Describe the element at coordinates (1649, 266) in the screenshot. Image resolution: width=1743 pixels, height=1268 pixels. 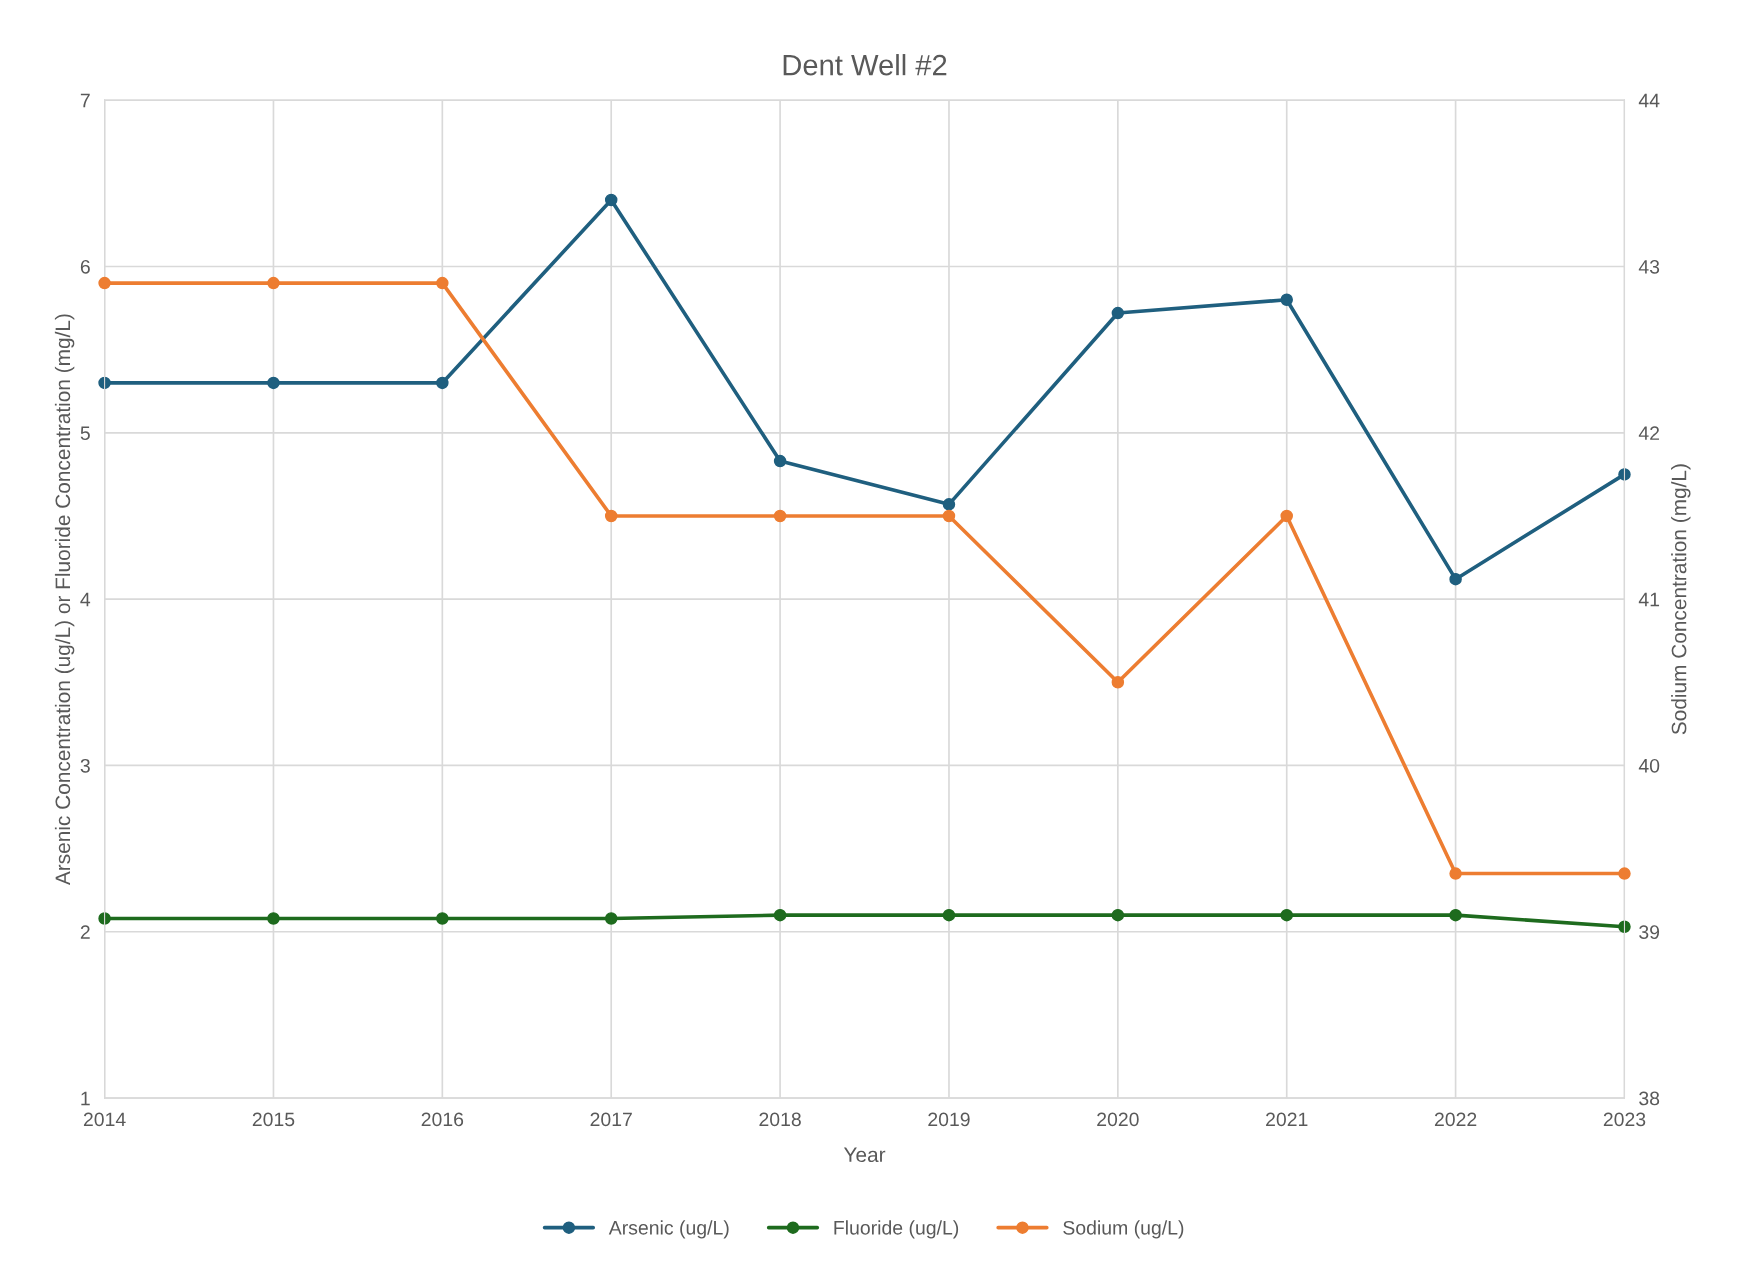
I see `y2-tick-label: 43` at that location.